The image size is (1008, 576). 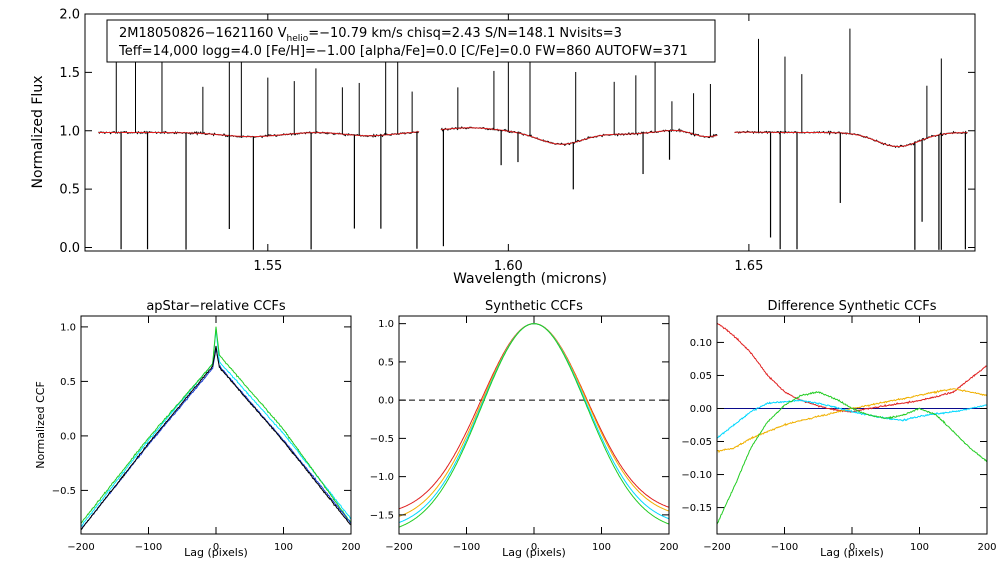 What do you see at coordinates (64, 491) in the screenshot?
I see `ccf1-ytick-label: −0.5` at bounding box center [64, 491].